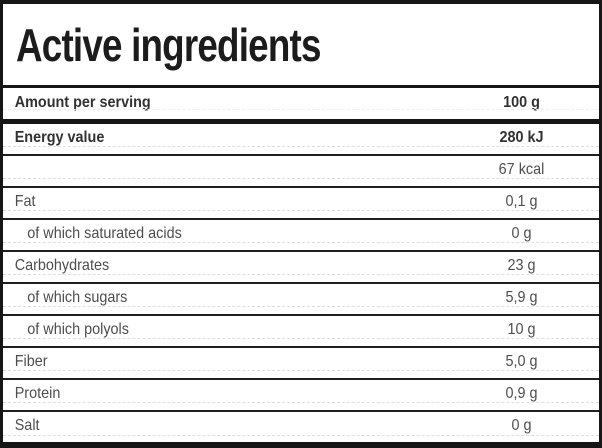 Image resolution: width=602 pixels, height=448 pixels. I want to click on table-row: Carbohydrates 23 g, so click(301, 268).